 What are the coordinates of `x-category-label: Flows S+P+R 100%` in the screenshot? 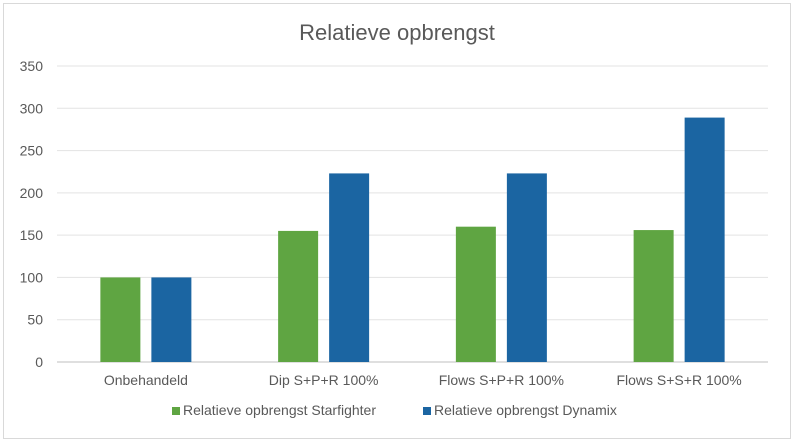 It's located at (501, 380).